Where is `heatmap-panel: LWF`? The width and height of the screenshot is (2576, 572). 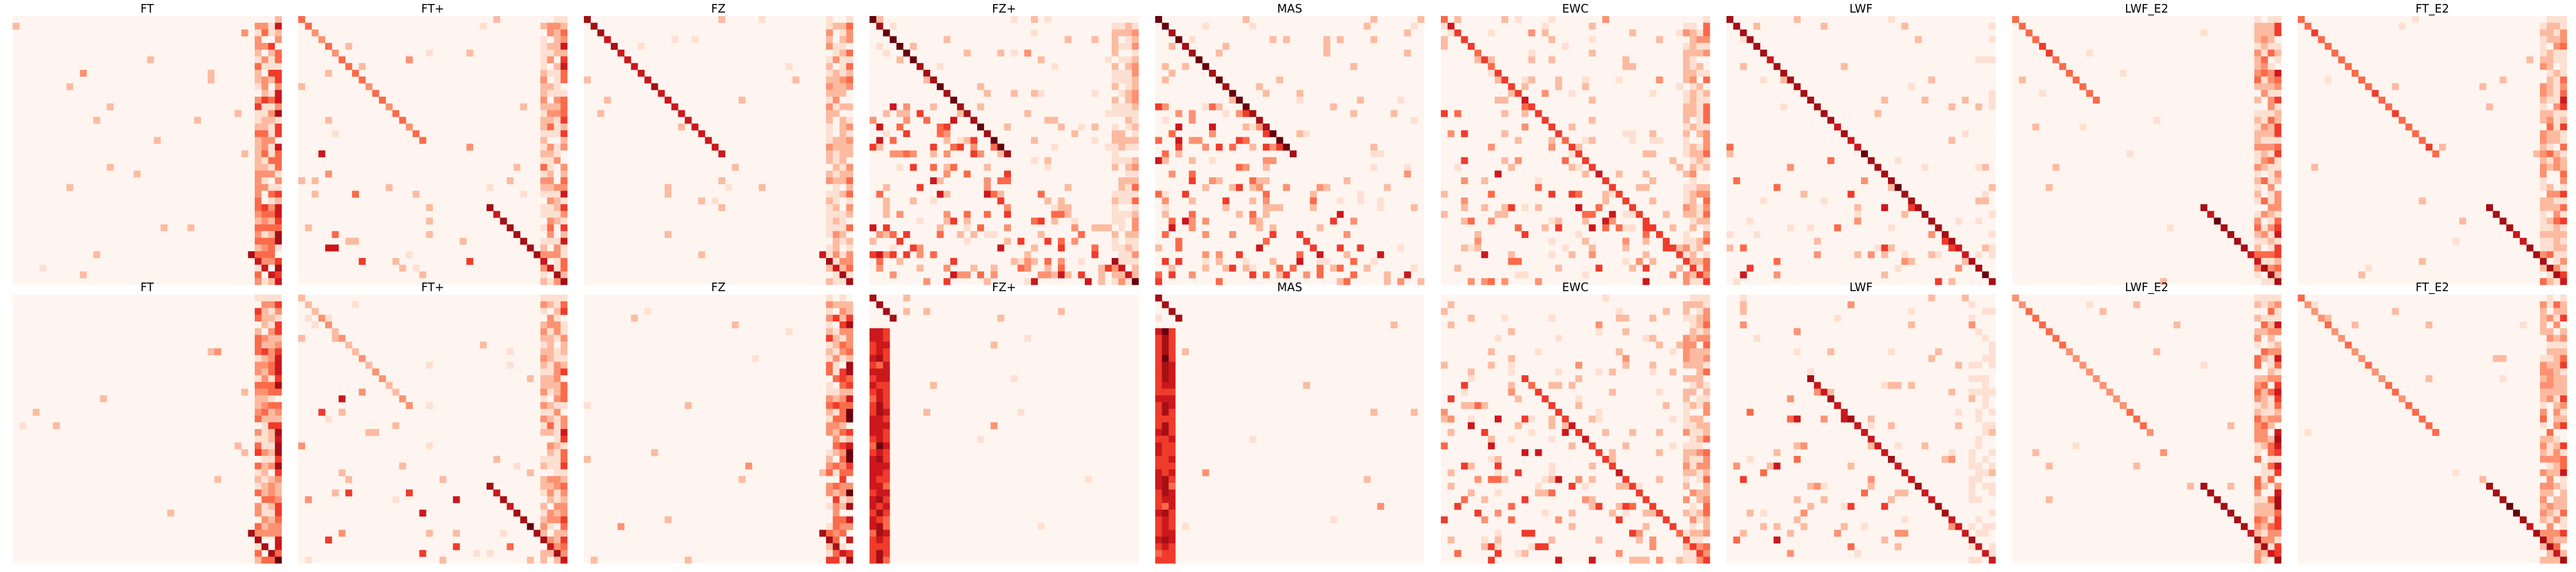
heatmap-panel: LWF is located at coordinates (1861, 143).